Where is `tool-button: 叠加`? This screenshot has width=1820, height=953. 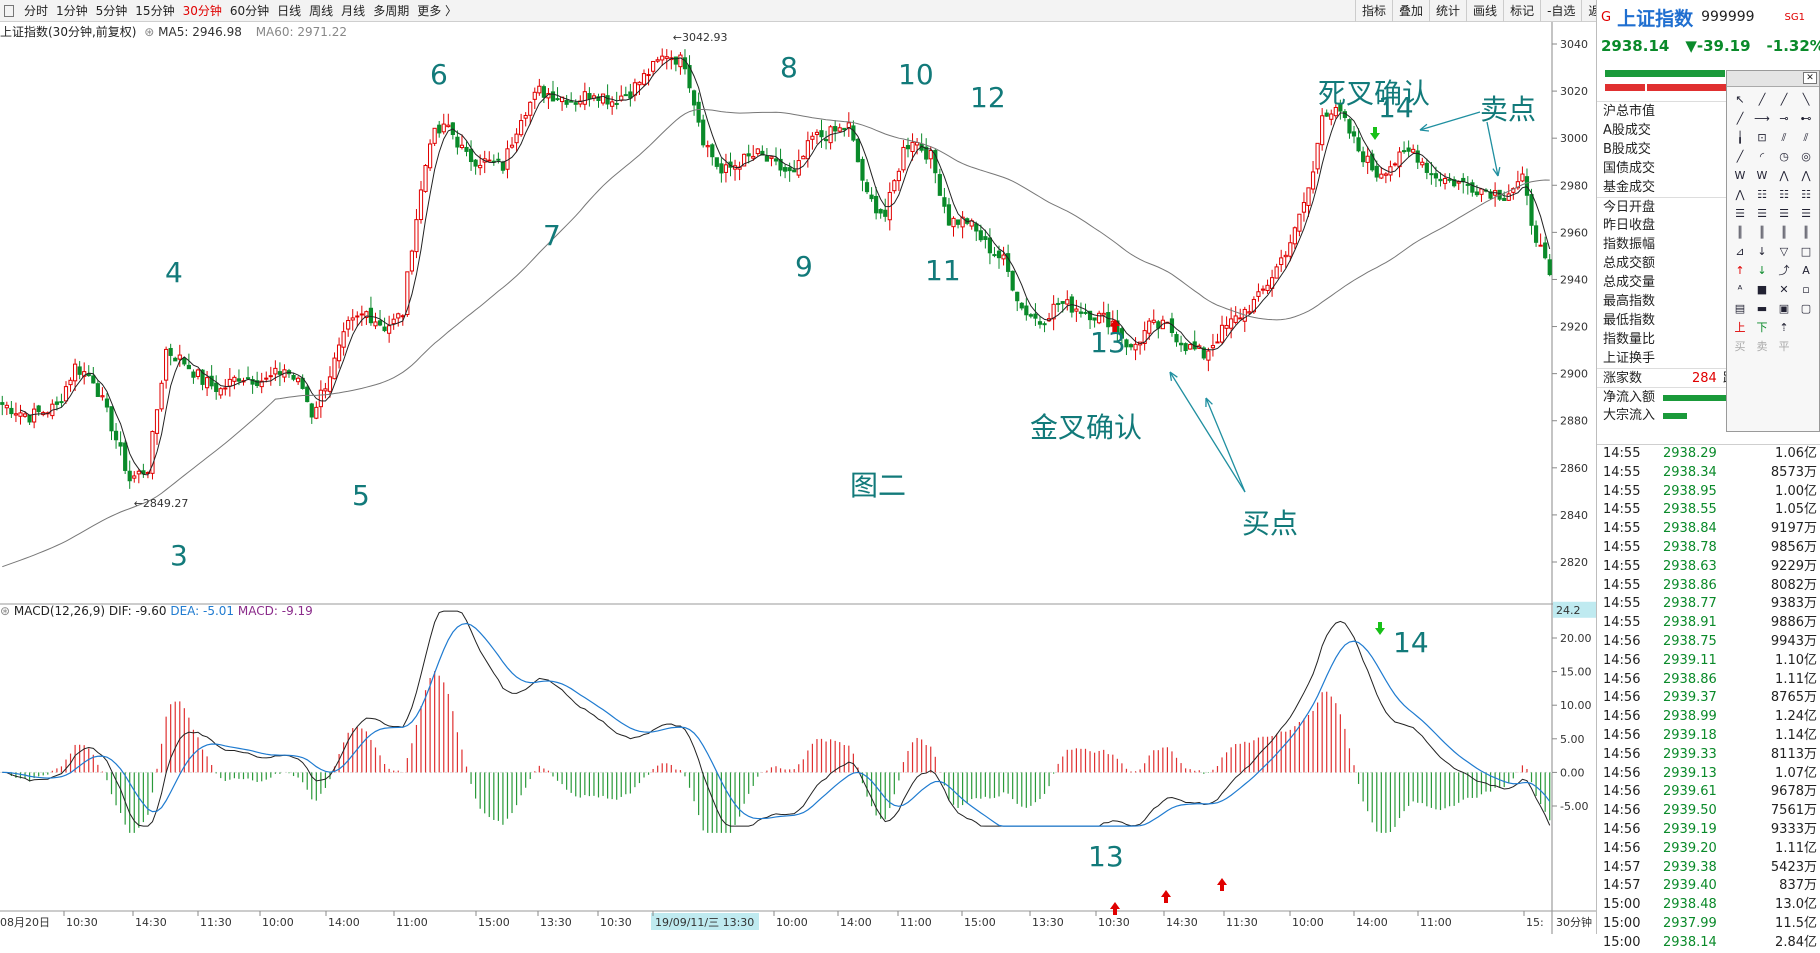 tool-button: 叠加 is located at coordinates (1410, 11).